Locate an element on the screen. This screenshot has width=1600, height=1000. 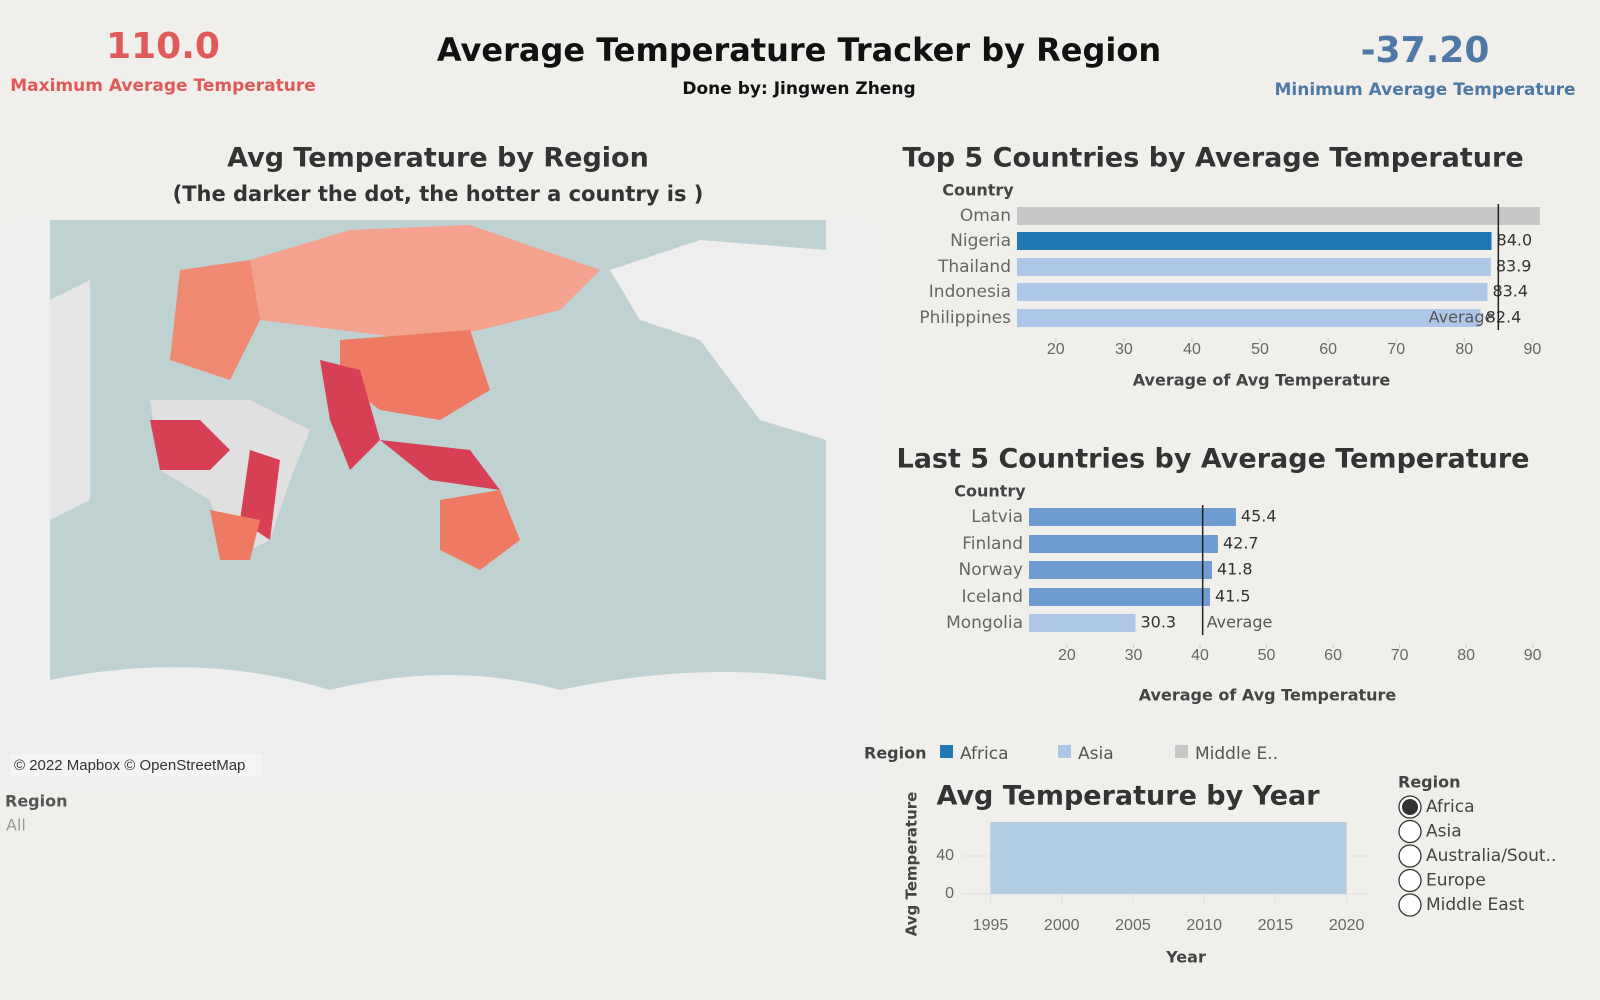
legend-label: Middle E.. is located at coordinates (1236, 754).